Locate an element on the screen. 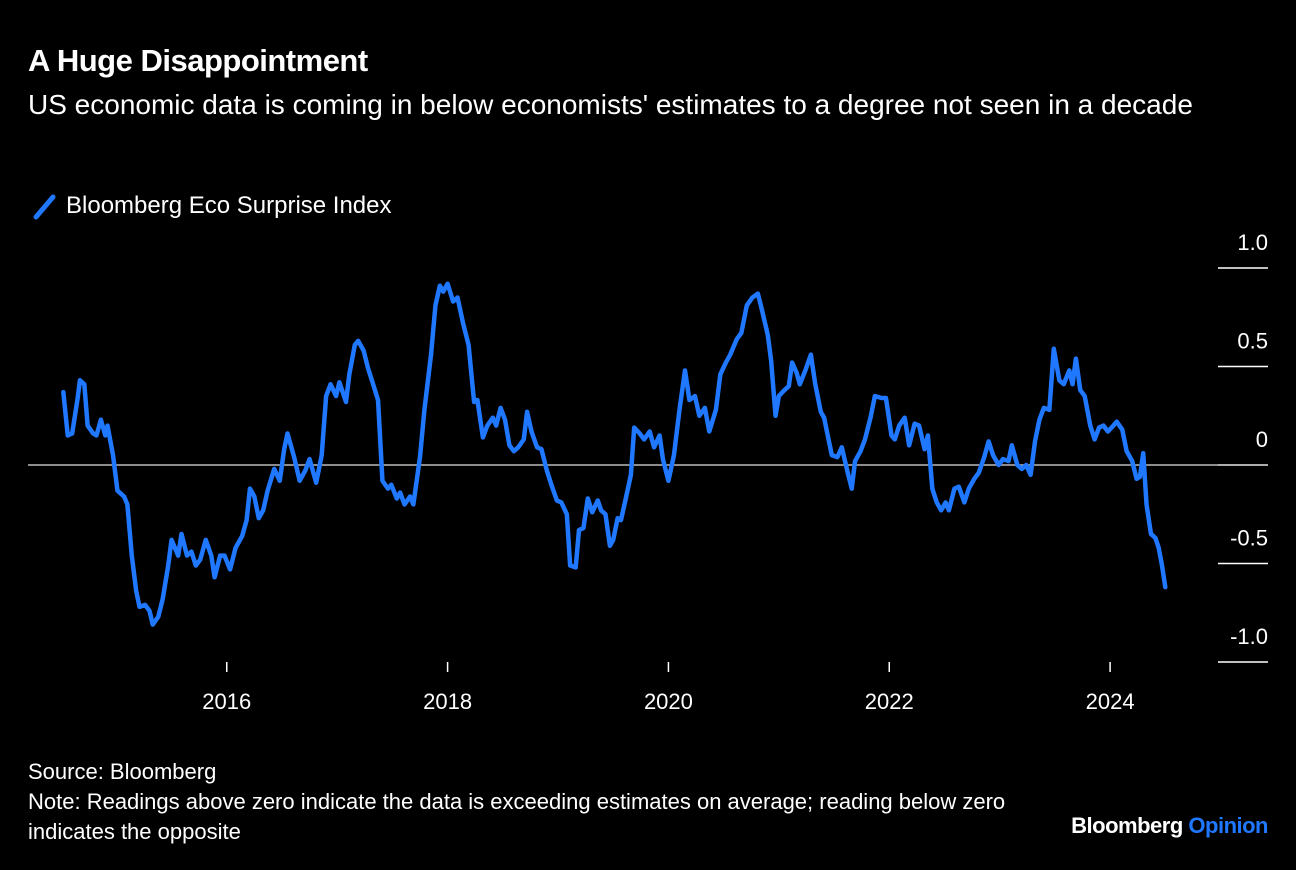 The image size is (1296, 870). source: Source: Bloomberg is located at coordinates (122, 771).